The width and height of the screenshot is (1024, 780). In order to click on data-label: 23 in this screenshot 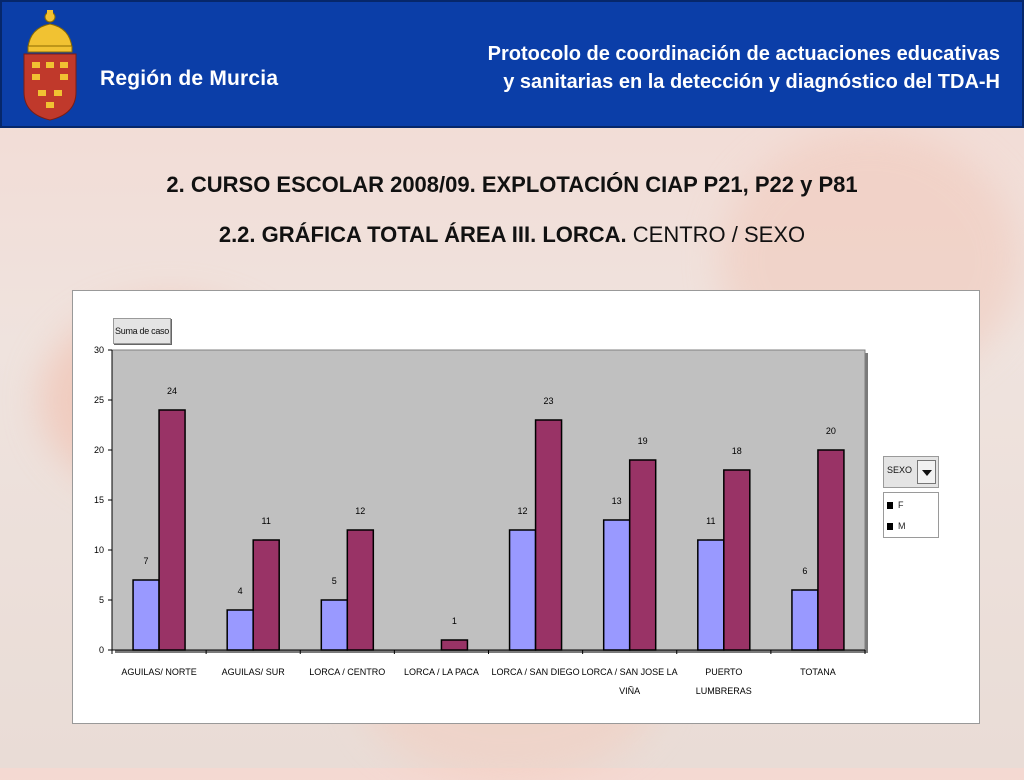, I will do `click(549, 401)`.